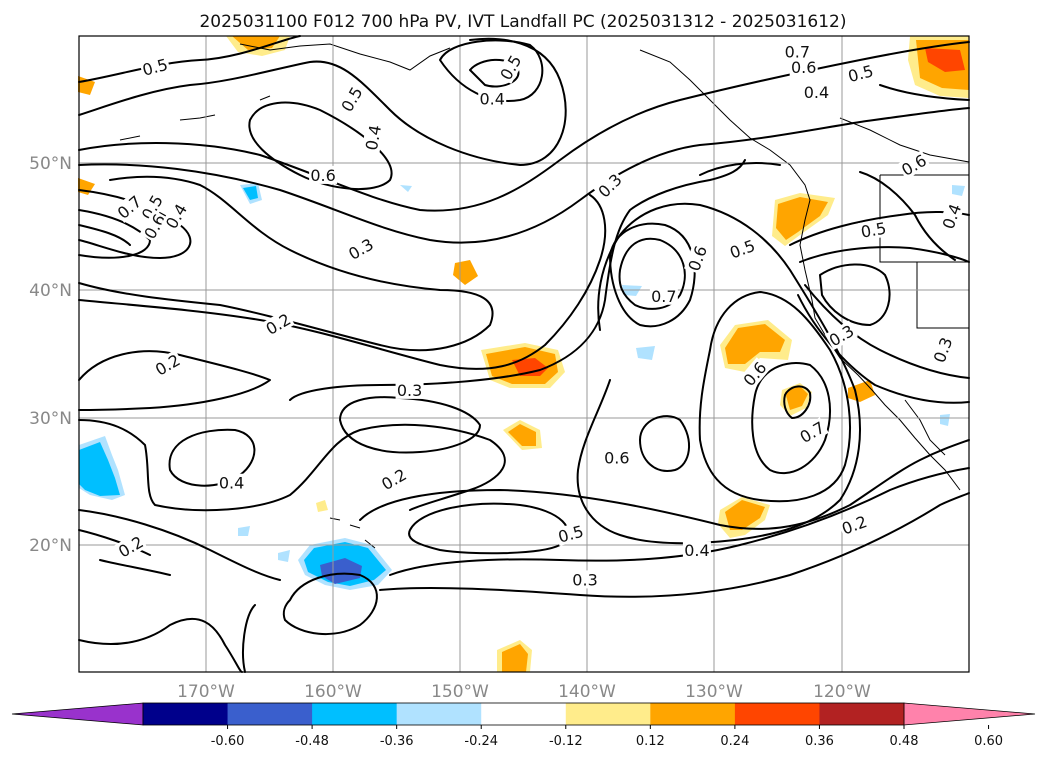  I want to click on lon-label: 130°W, so click(714, 692).